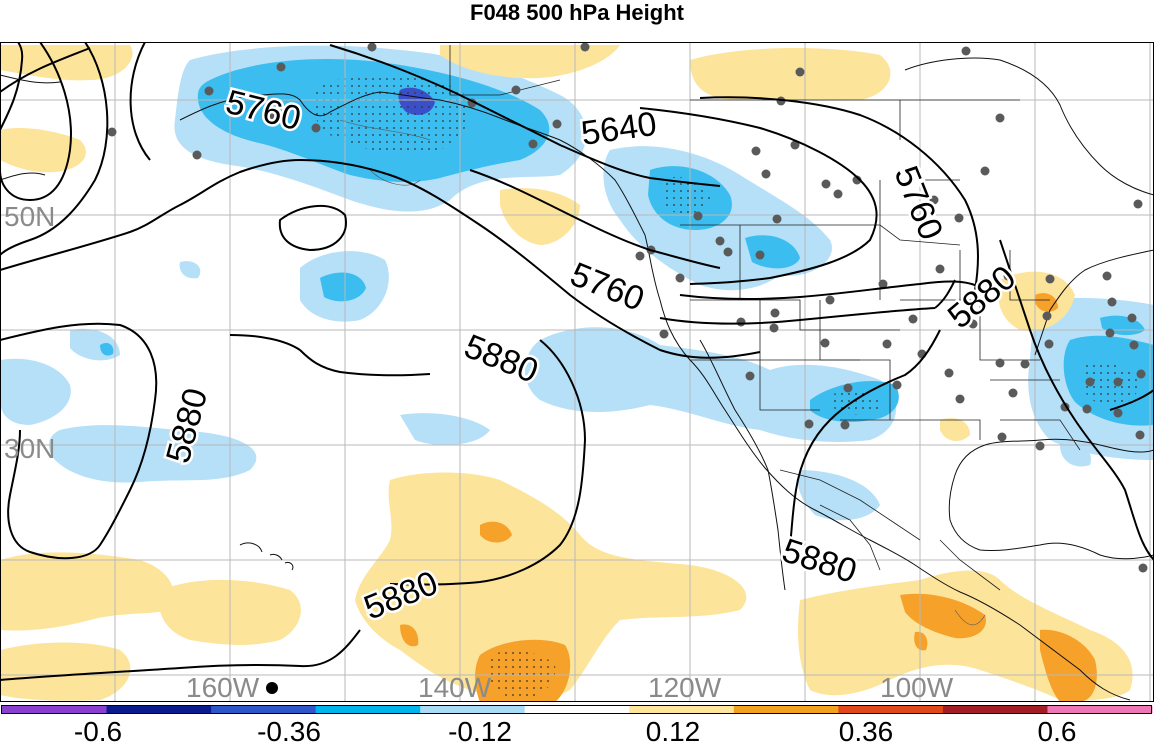 The image size is (1154, 742). What do you see at coordinates (455, 687) in the screenshot?
I see `longitude-label: 140W` at bounding box center [455, 687].